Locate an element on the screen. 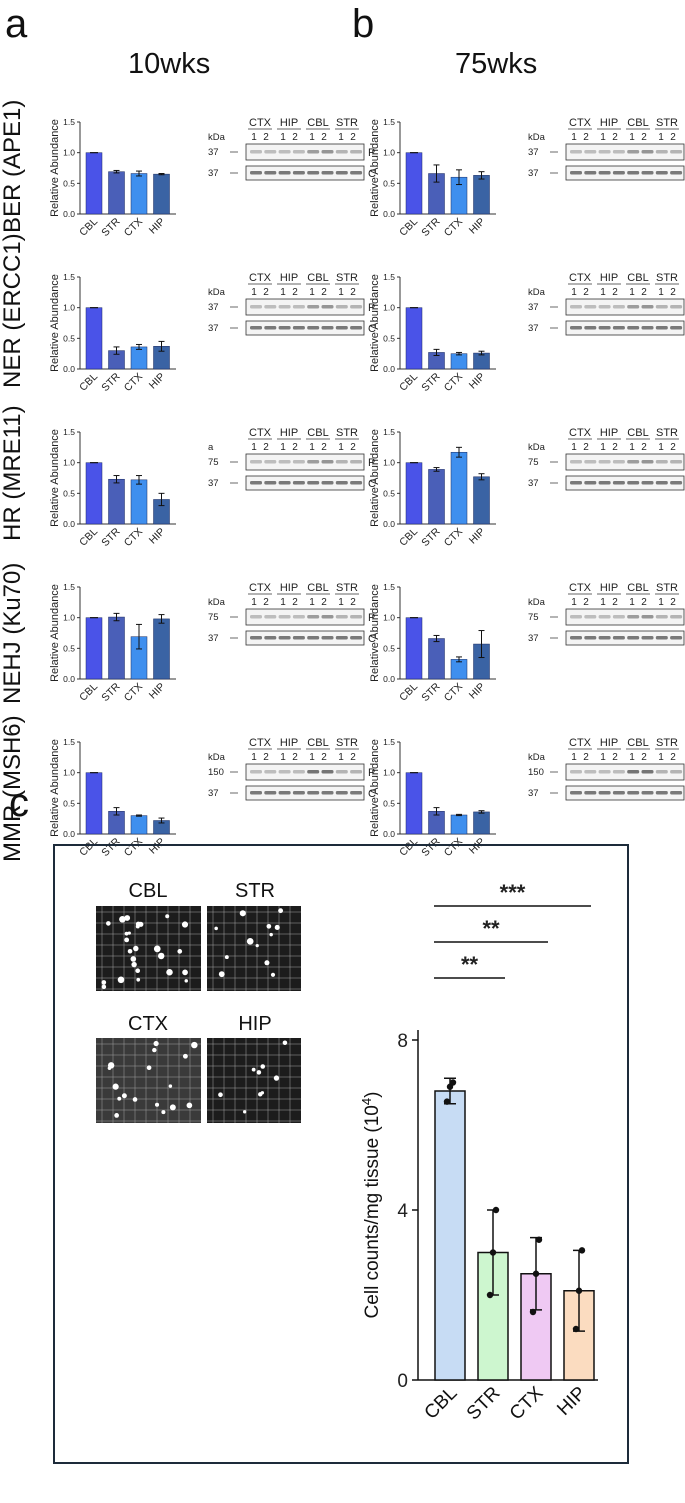  blot-label-c: C is located at coordinates (372, 484).